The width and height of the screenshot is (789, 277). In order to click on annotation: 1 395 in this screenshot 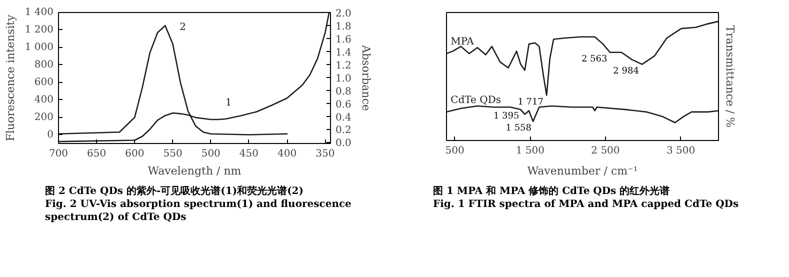, I will do `click(506, 117)`.